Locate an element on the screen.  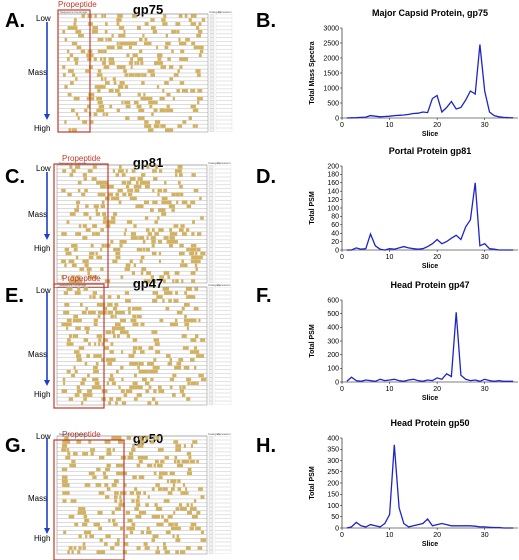
propeptide-label: Propeptide is located at coordinates (81, 278).